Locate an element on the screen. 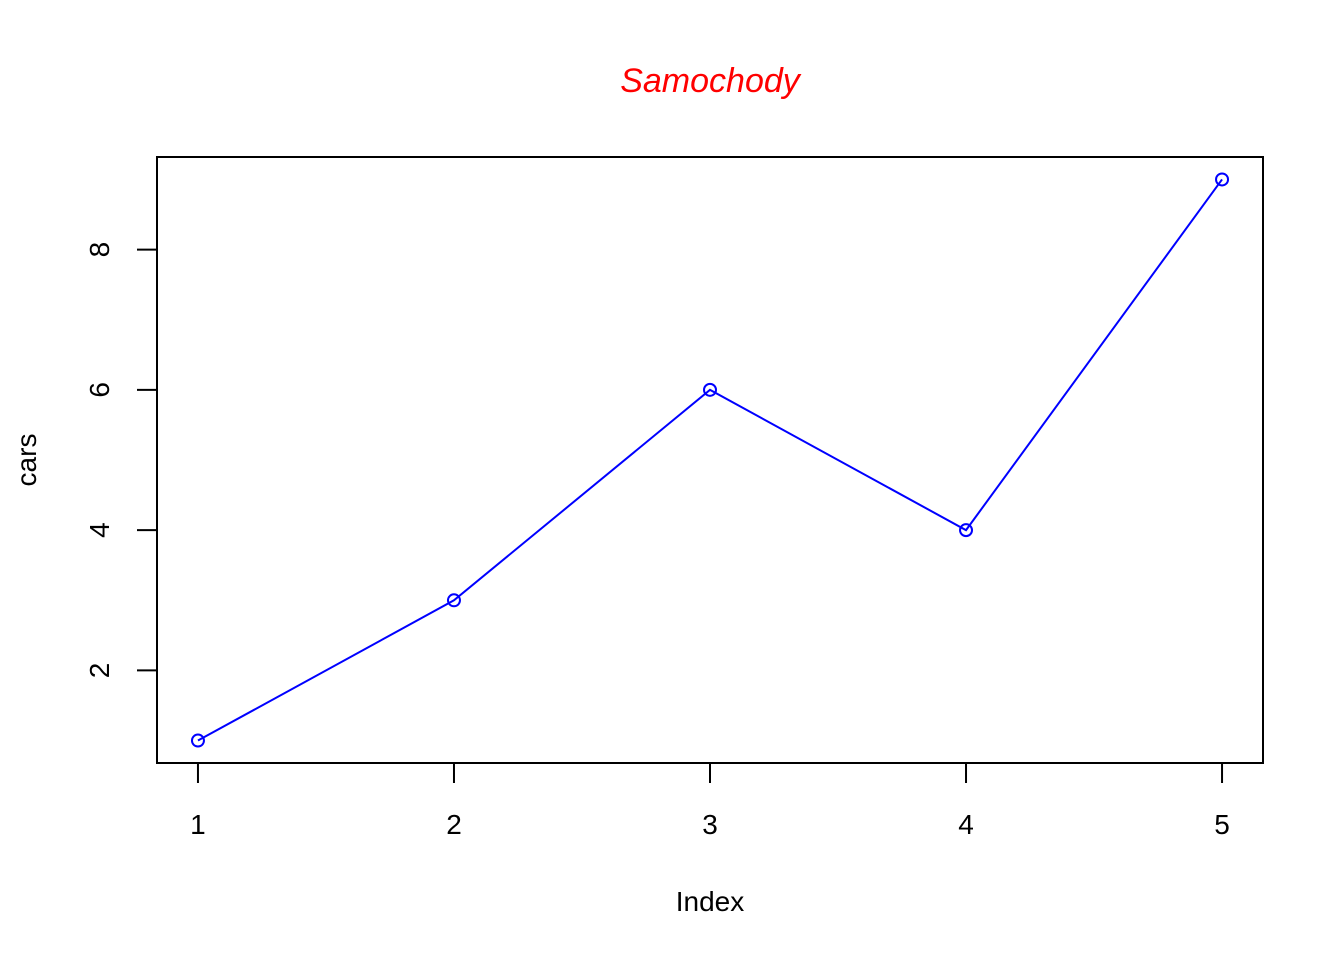 The height and width of the screenshot is (960, 1344). x-tick-label: 2 is located at coordinates (454, 824).